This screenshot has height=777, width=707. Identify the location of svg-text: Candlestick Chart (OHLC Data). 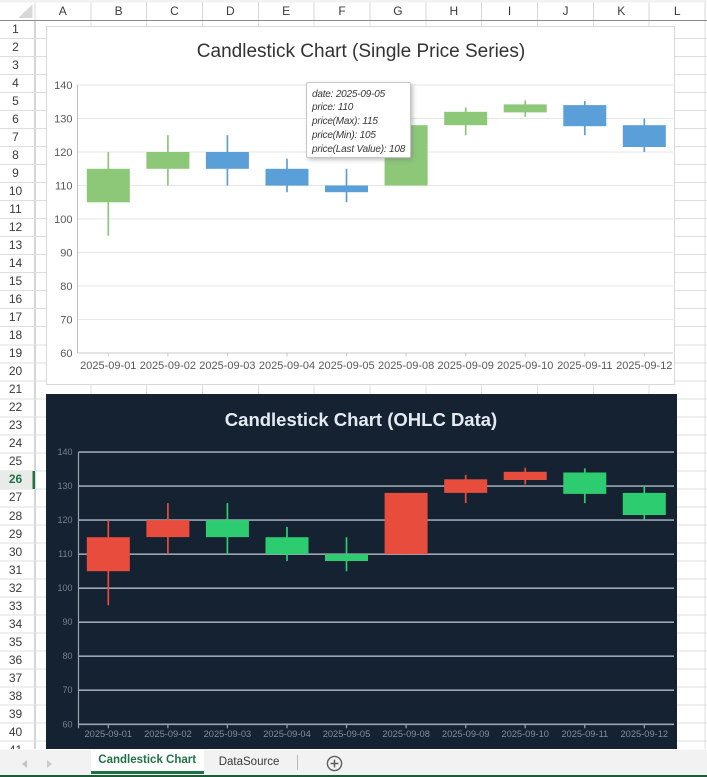
(360, 419).